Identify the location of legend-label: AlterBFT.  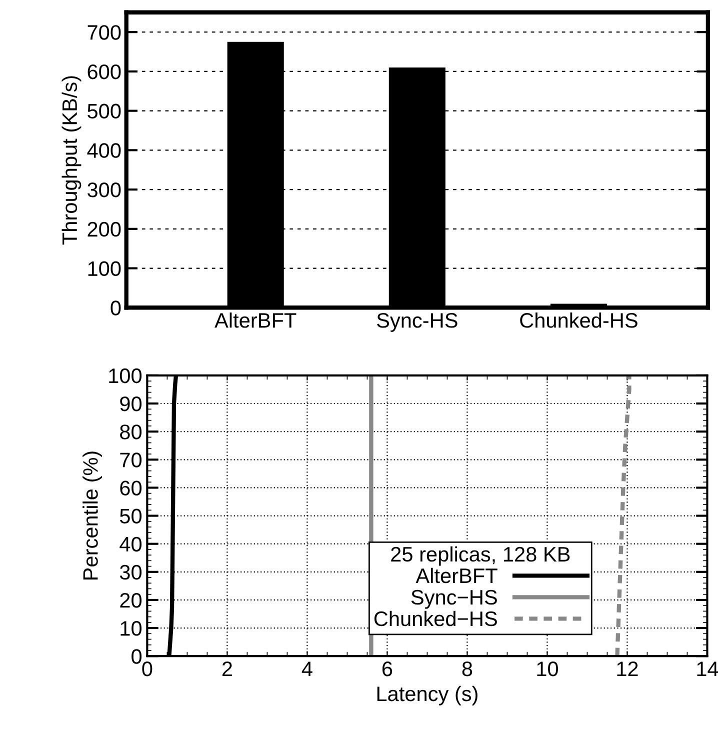
(457, 576).